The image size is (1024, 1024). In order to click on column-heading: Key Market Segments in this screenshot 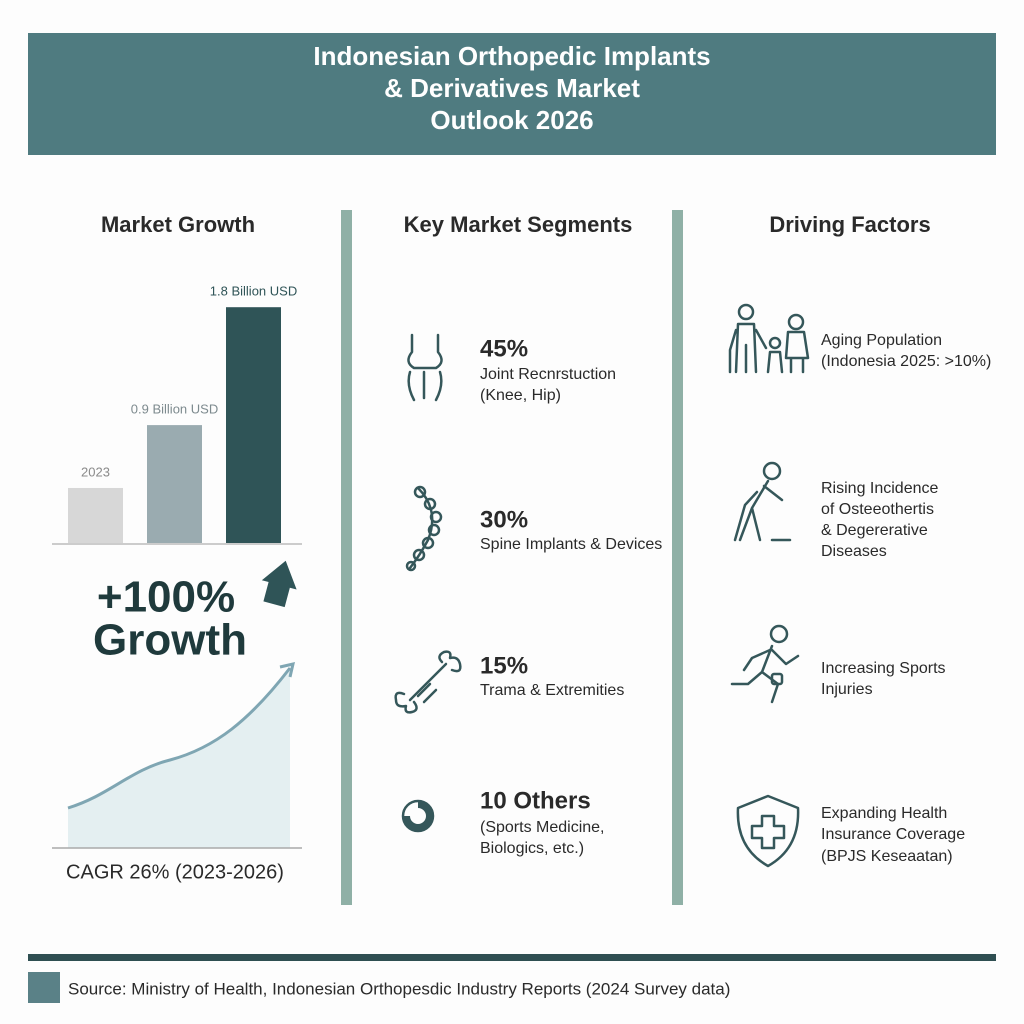, I will do `click(518, 224)`.